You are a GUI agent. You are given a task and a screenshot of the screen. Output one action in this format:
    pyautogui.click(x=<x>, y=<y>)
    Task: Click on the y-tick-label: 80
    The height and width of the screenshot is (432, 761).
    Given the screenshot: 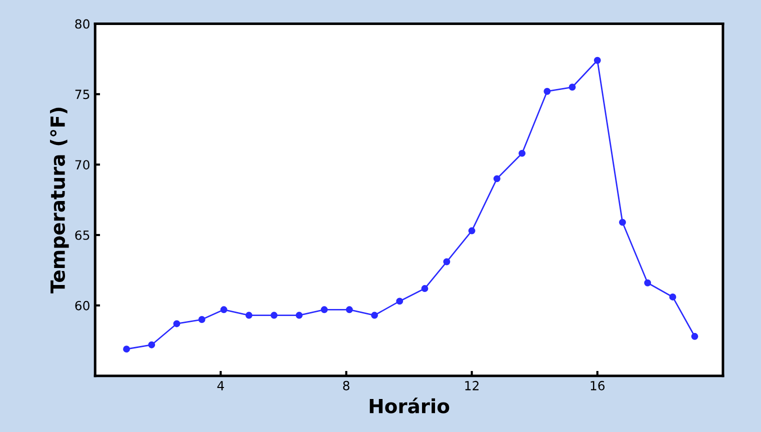 What is the action you would take?
    pyautogui.click(x=82, y=24)
    